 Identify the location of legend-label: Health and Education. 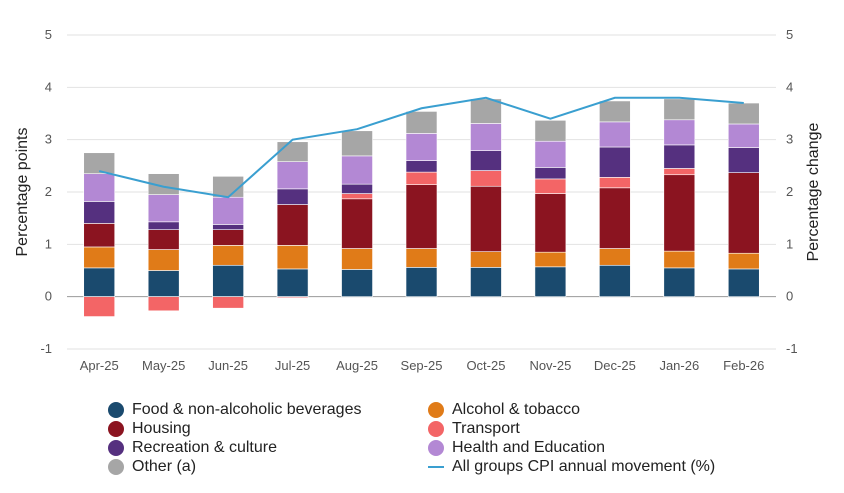
(528, 447).